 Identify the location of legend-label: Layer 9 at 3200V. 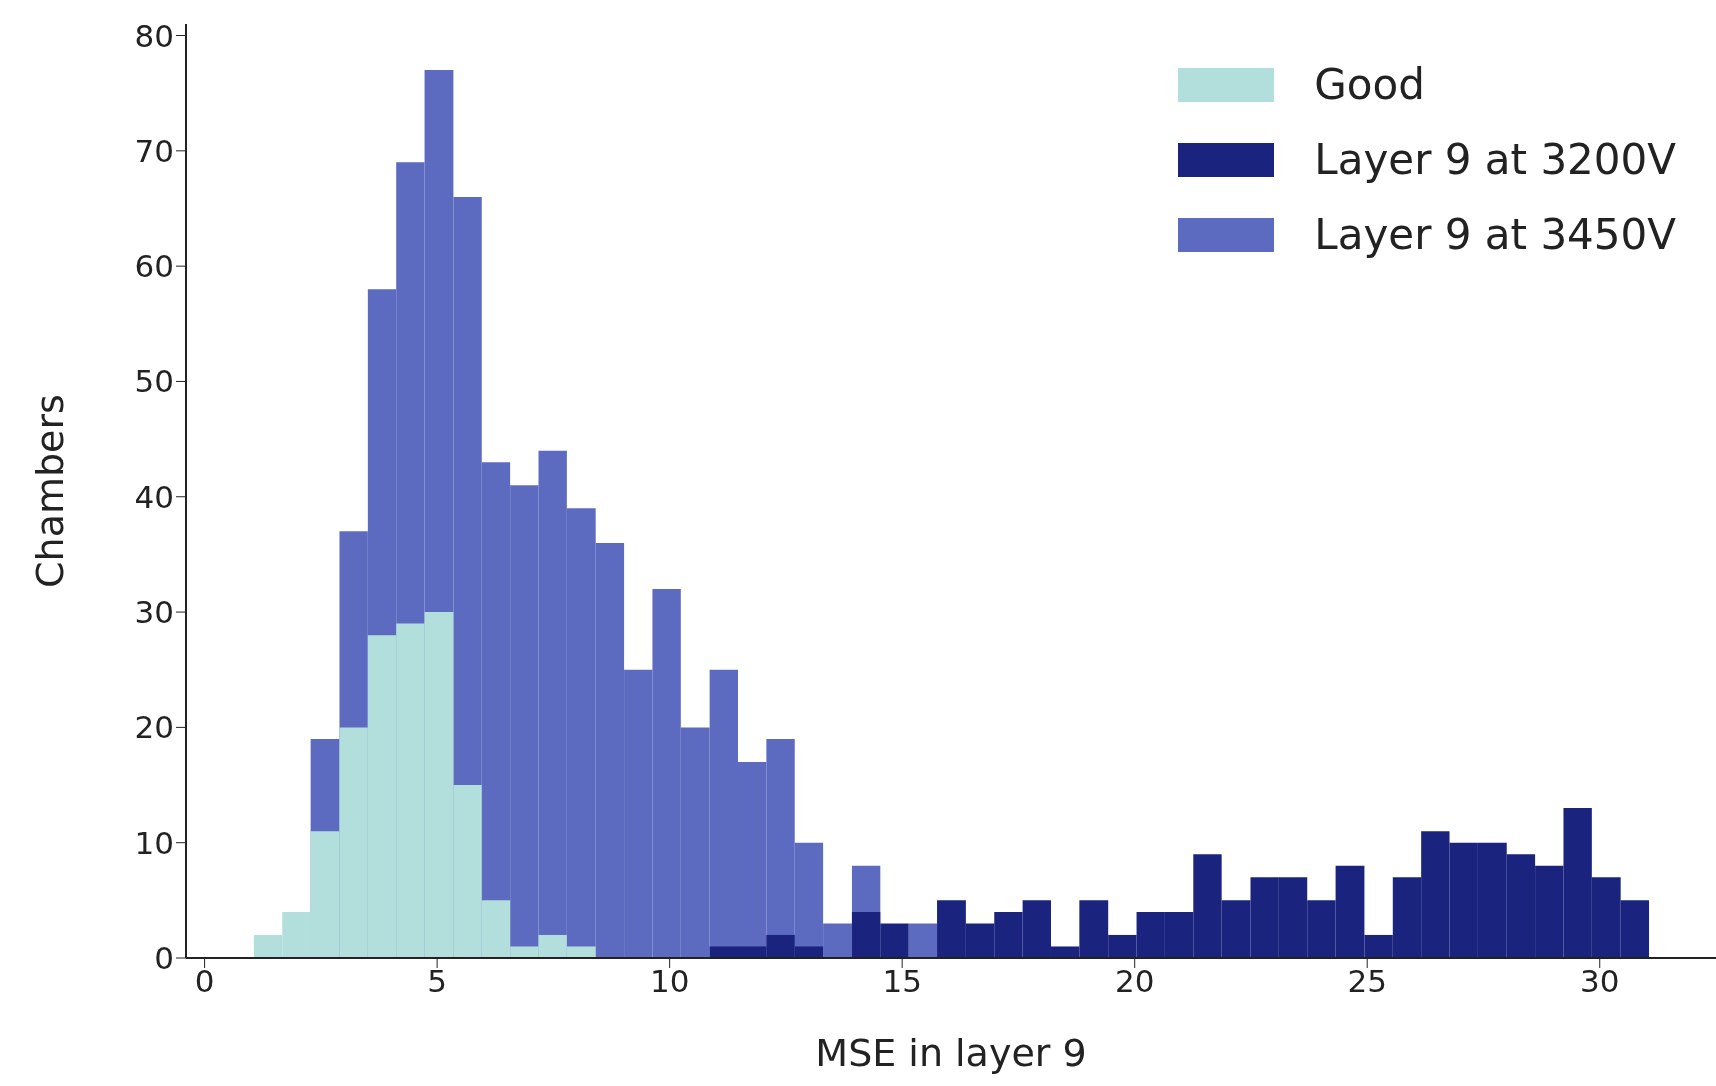
(1495, 159).